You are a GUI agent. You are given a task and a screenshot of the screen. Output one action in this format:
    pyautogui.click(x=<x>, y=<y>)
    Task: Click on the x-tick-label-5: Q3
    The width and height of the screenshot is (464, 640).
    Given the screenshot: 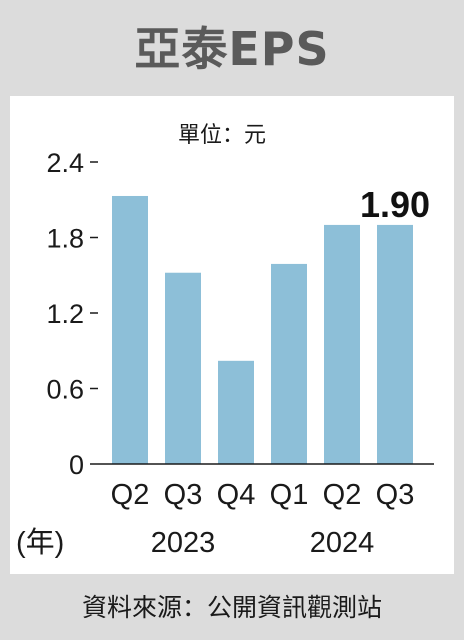 What is the action you would take?
    pyautogui.click(x=395, y=495)
    